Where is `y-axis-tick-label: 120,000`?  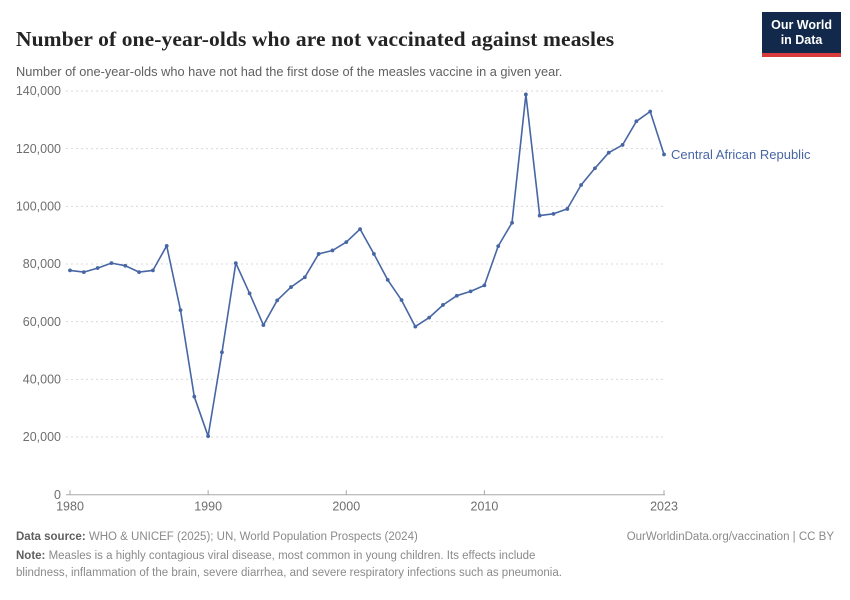 y-axis-tick-label: 120,000 is located at coordinates (38, 149).